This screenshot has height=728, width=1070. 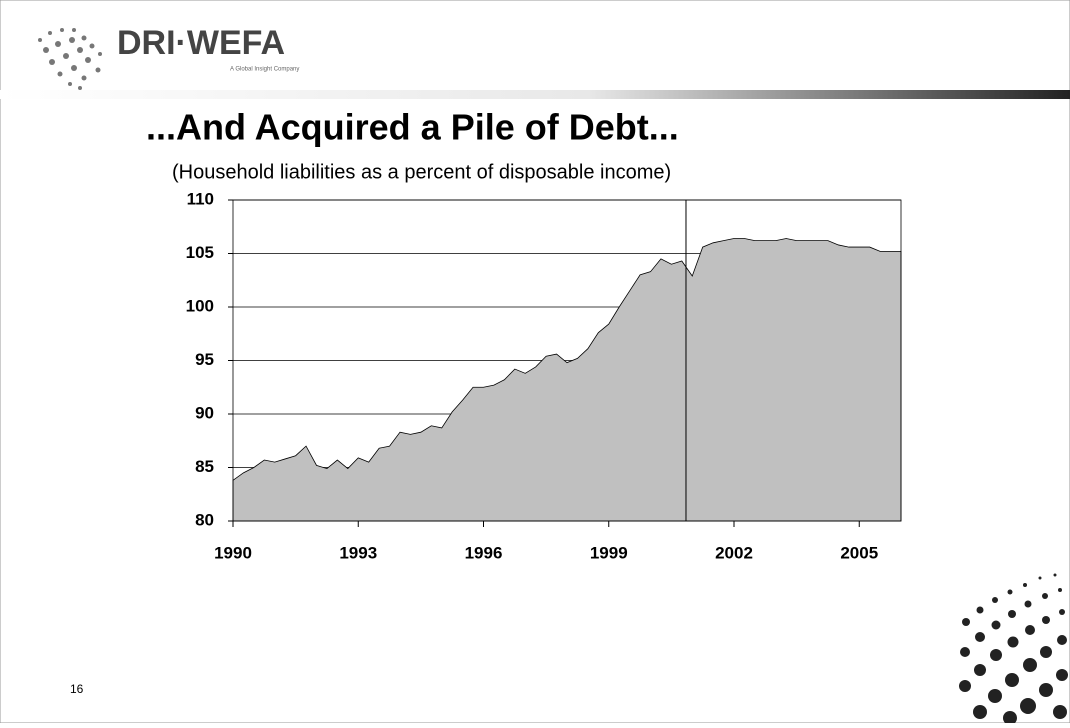 I want to click on logo: DRI·WEFA, so click(x=201, y=43).